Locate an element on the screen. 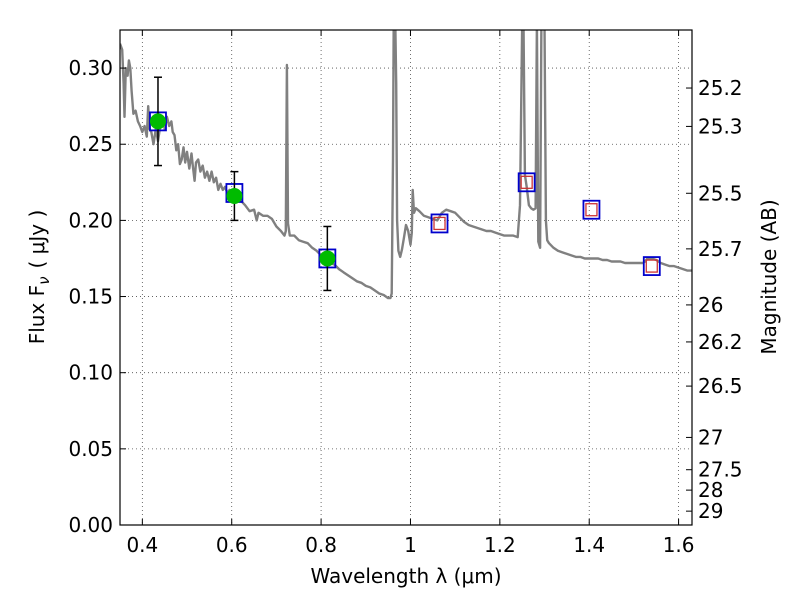 The height and width of the screenshot is (600, 800). svg-text:Flux Fν( μJy ): Flux Fν ( μJy ) is located at coordinates (39, 277).